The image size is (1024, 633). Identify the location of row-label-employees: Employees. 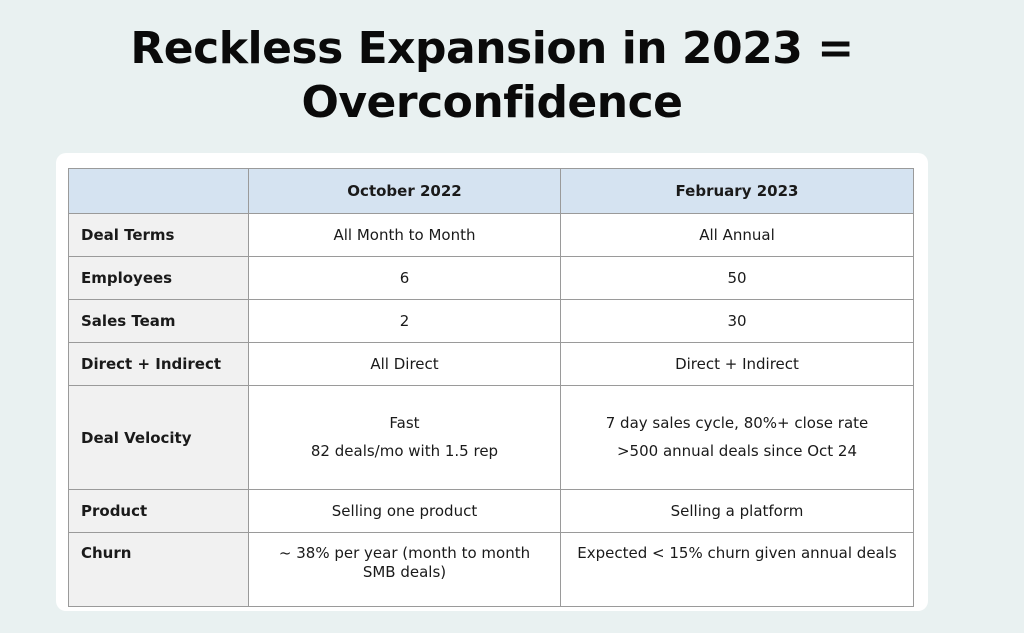
(158, 278).